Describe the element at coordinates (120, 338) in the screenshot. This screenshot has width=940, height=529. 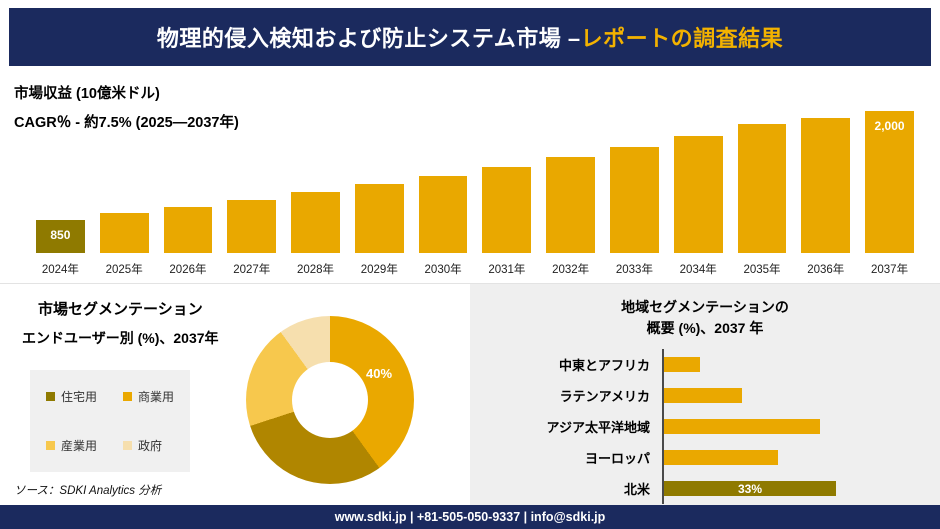
I see `segmentation-subtitle: エンドユーザー別 (%)、2037年` at that location.